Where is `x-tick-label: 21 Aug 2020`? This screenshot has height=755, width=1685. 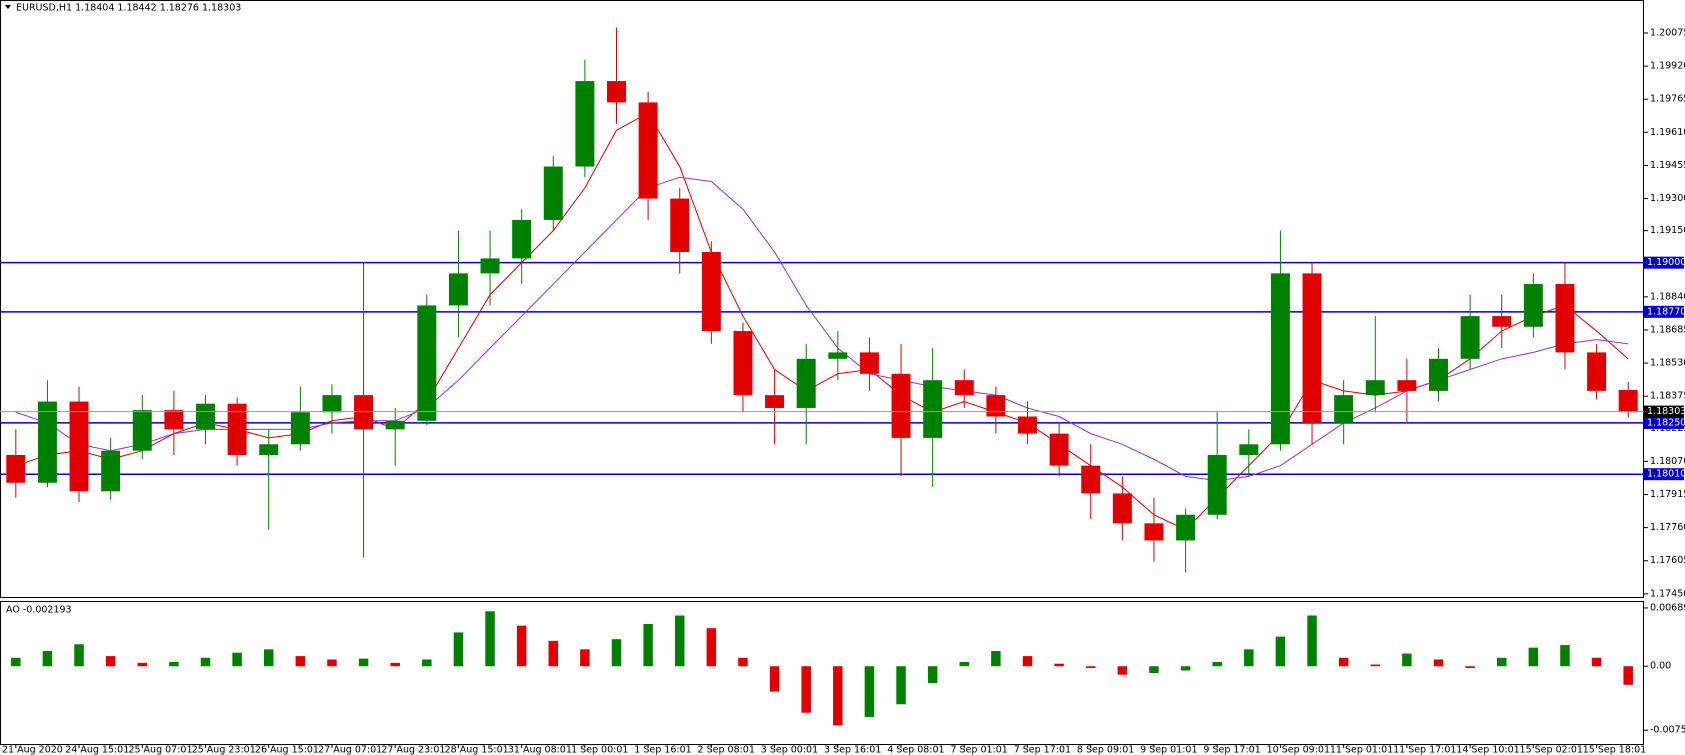 x-tick-label: 21 Aug 2020 is located at coordinates (32, 750).